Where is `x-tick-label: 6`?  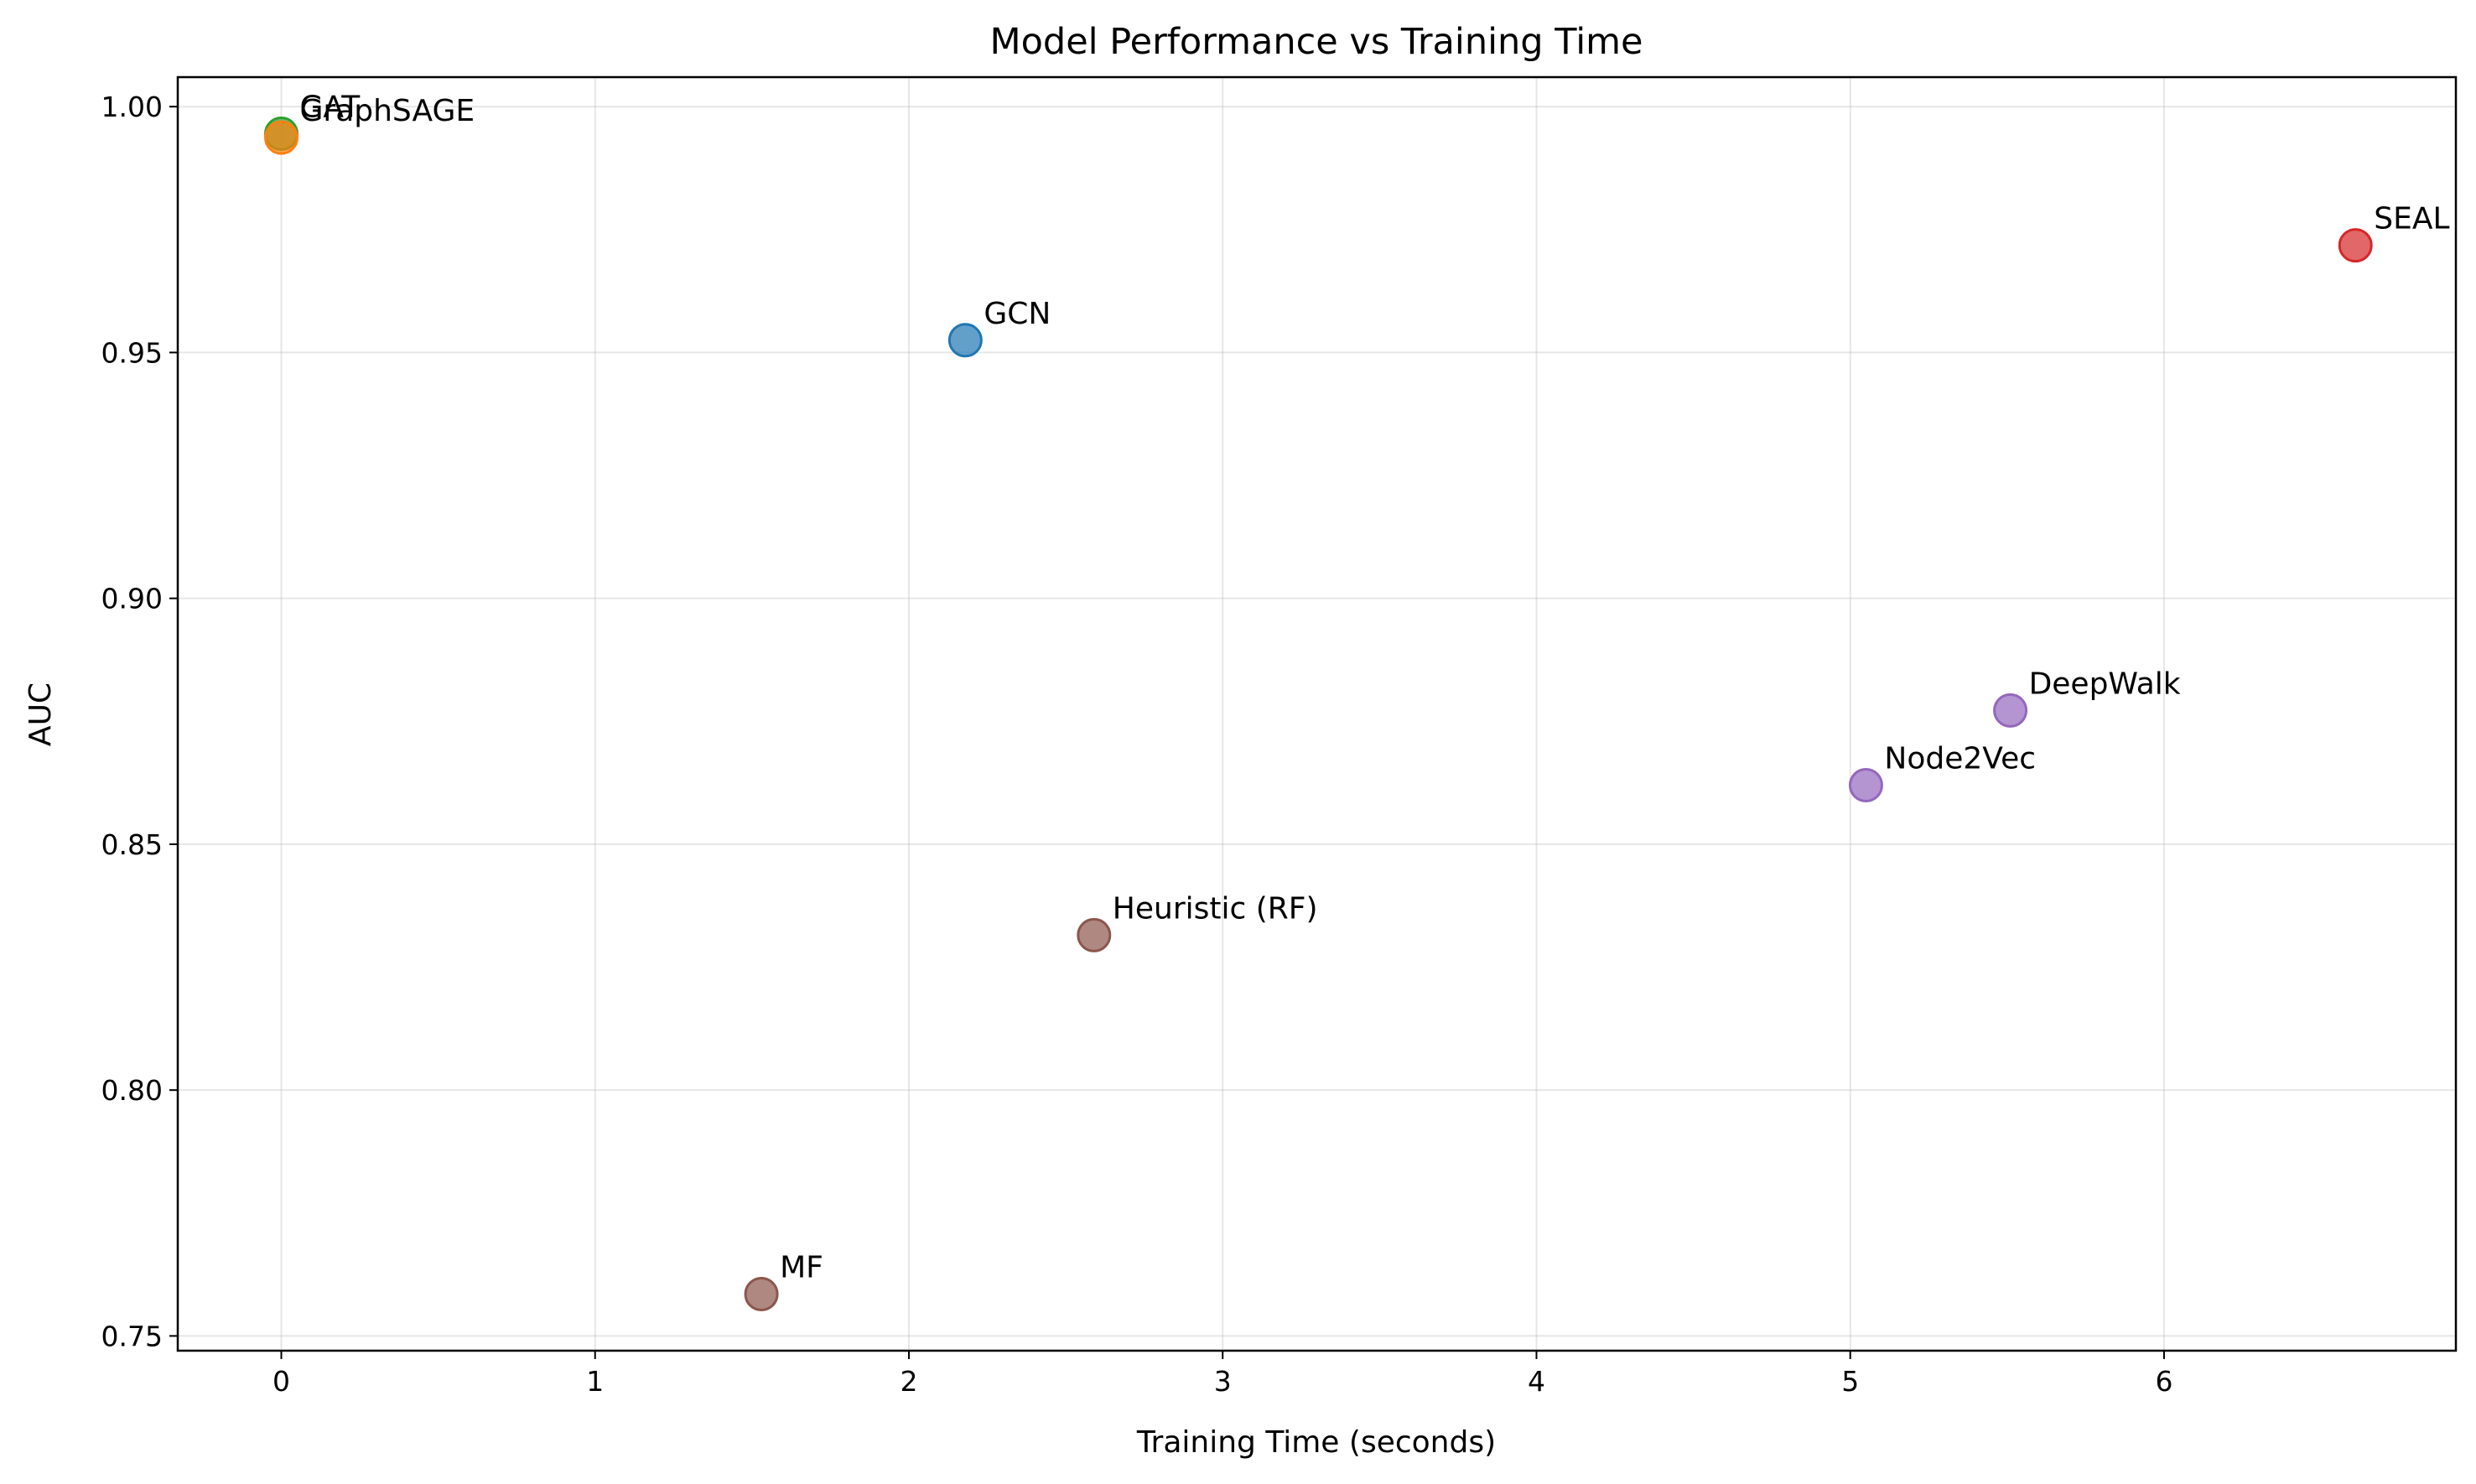 x-tick-label: 6 is located at coordinates (2163, 1381).